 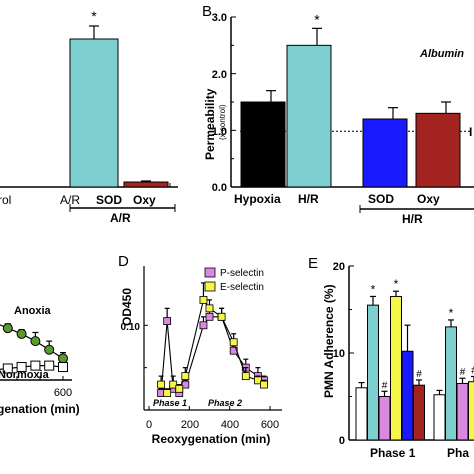 What do you see at coordinates (109, 200) in the screenshot?
I see `panel-a-cat-label: SOD` at bounding box center [109, 200].